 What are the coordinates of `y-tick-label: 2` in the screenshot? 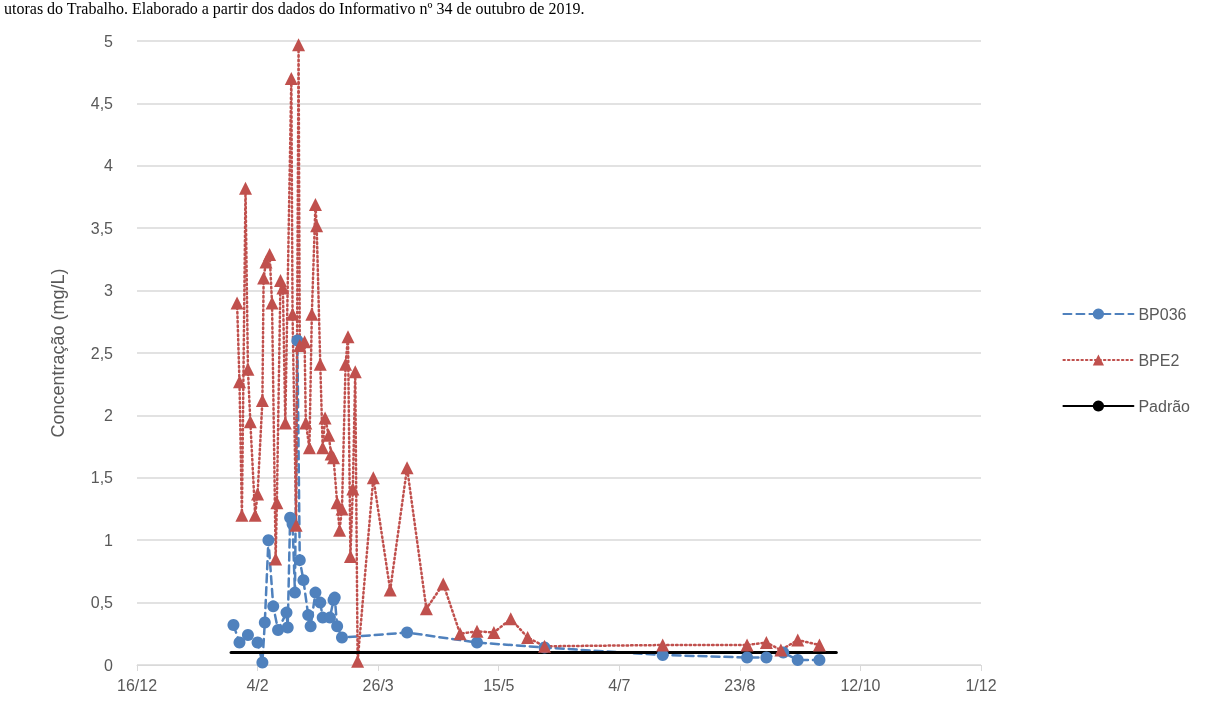 It's located at (109, 415).